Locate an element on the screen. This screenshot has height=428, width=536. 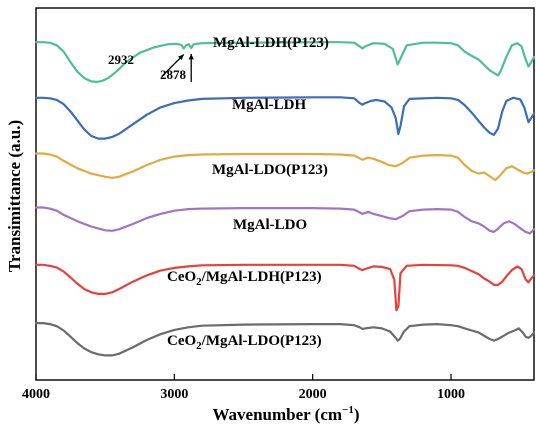
series-line-ceo2-mgal-ldh-p123 is located at coordinates (285, 287).